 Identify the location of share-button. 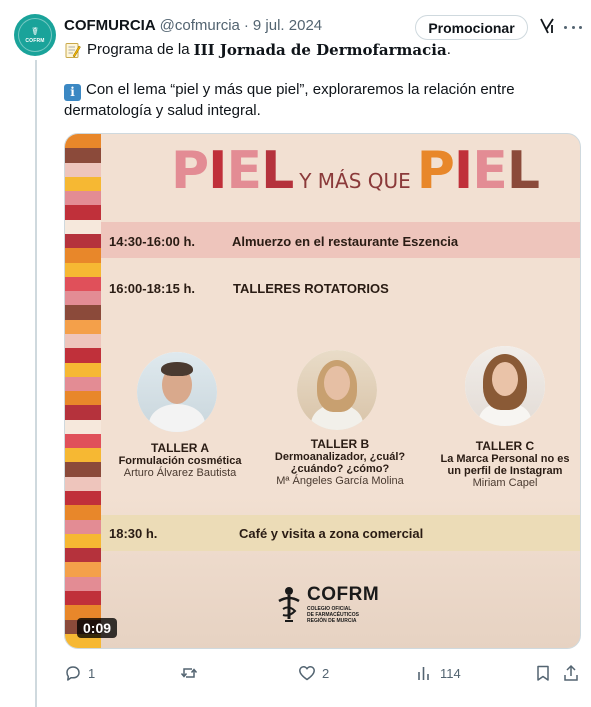
(571, 673).